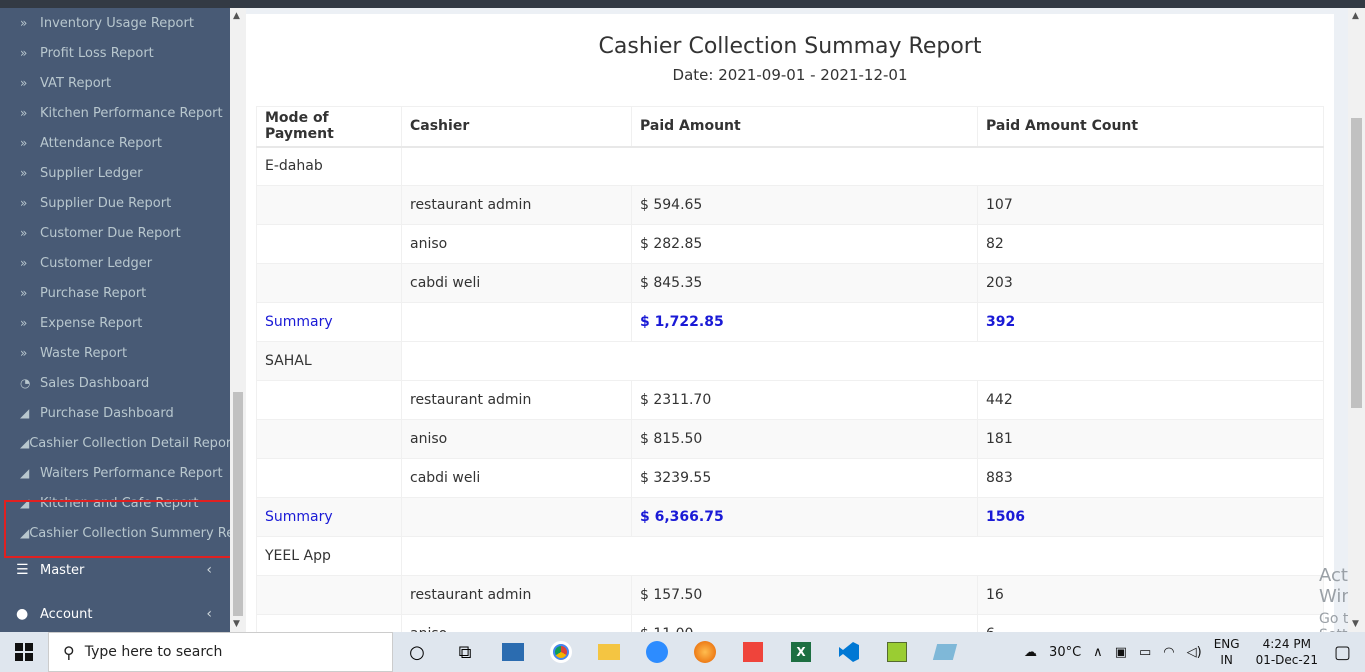 The width and height of the screenshot is (1365, 672). I want to click on photos-app-icon, so click(513, 652).